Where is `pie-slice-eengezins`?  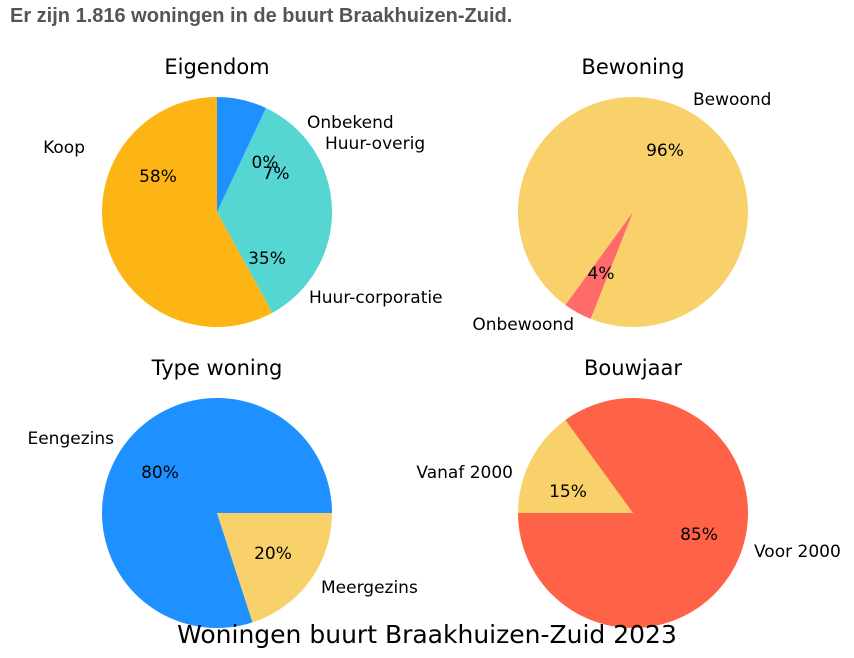
pie-slice-eengezins is located at coordinates (216, 512).